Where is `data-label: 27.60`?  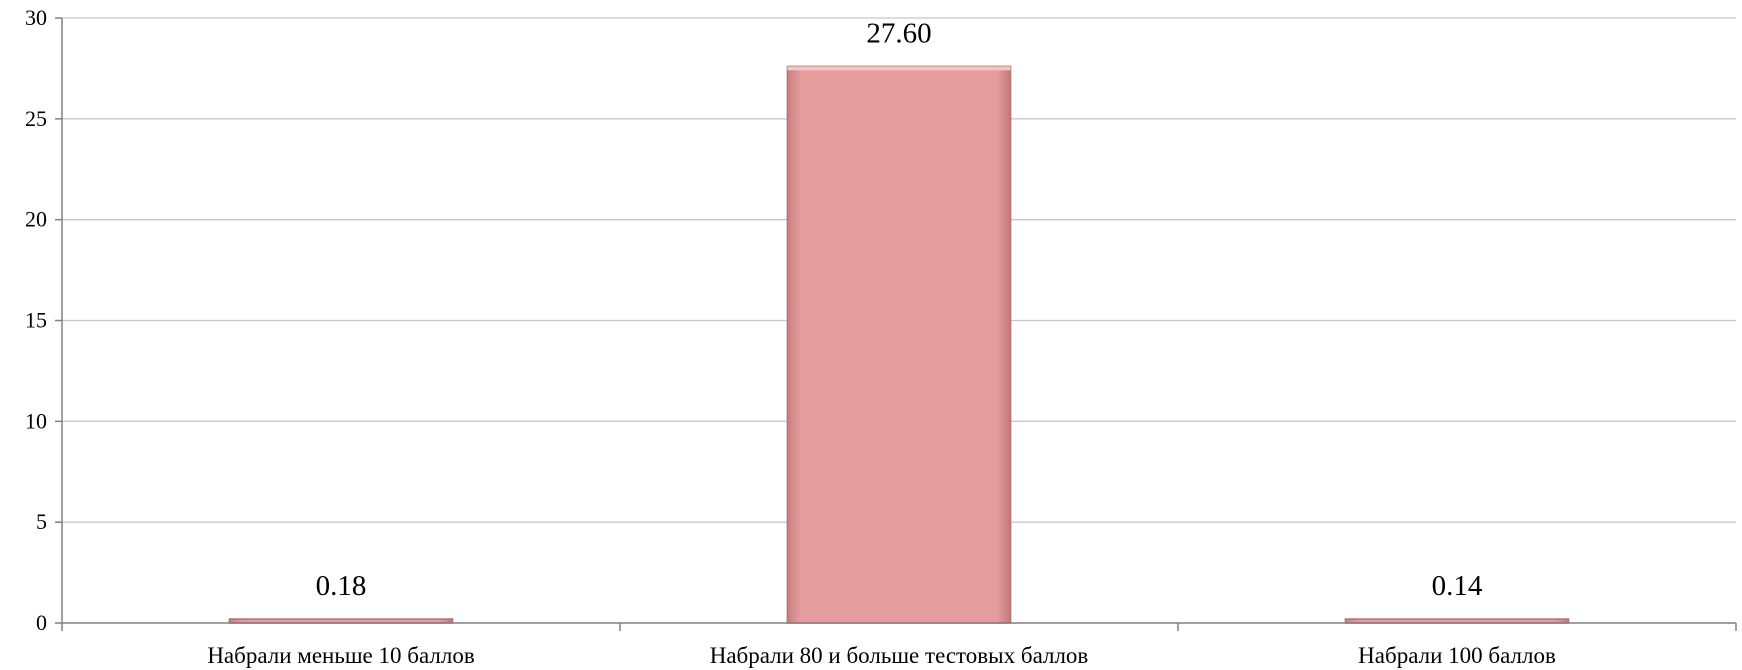
data-label: 27.60 is located at coordinates (898, 33).